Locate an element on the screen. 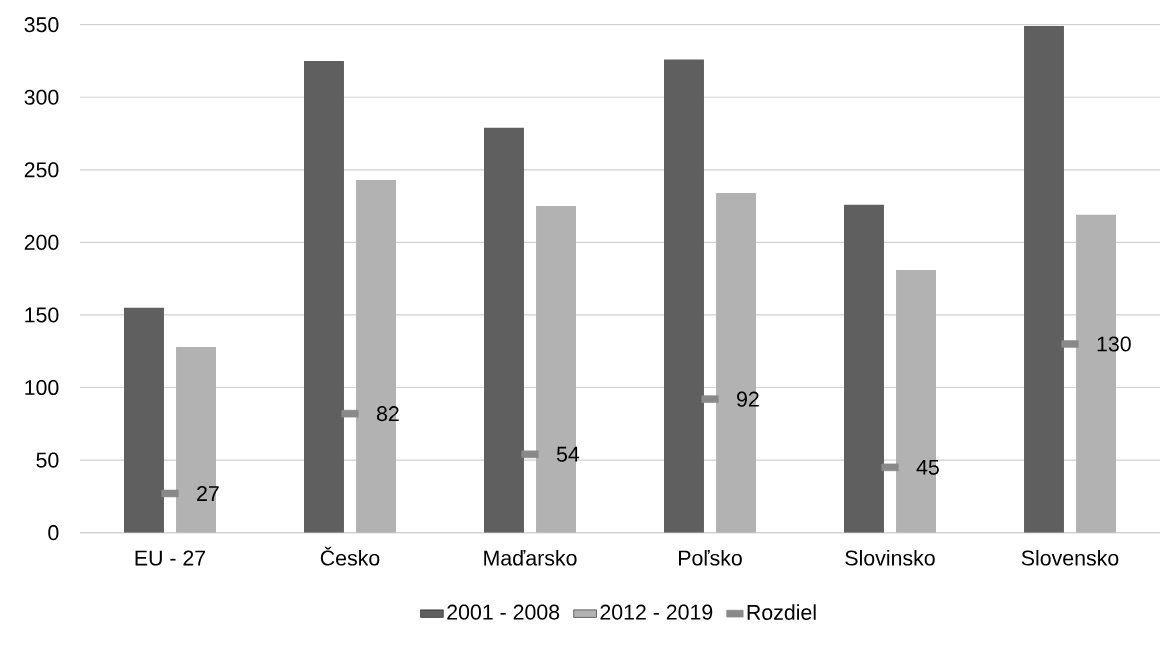 The height and width of the screenshot is (646, 1166). x-tick-label: Česko is located at coordinates (350, 556).